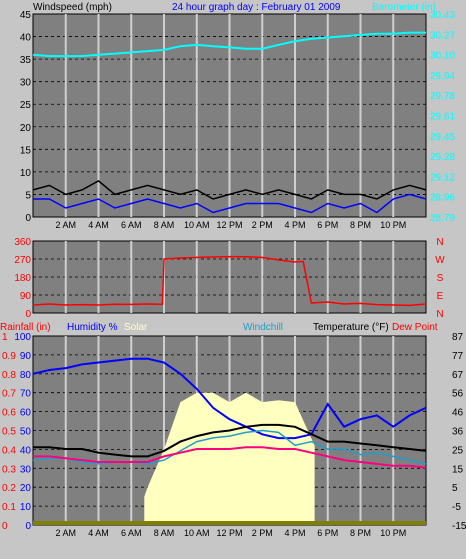 The image size is (466, 559). I want to click on barometer-y-tick-label: 29.78, so click(442, 96).